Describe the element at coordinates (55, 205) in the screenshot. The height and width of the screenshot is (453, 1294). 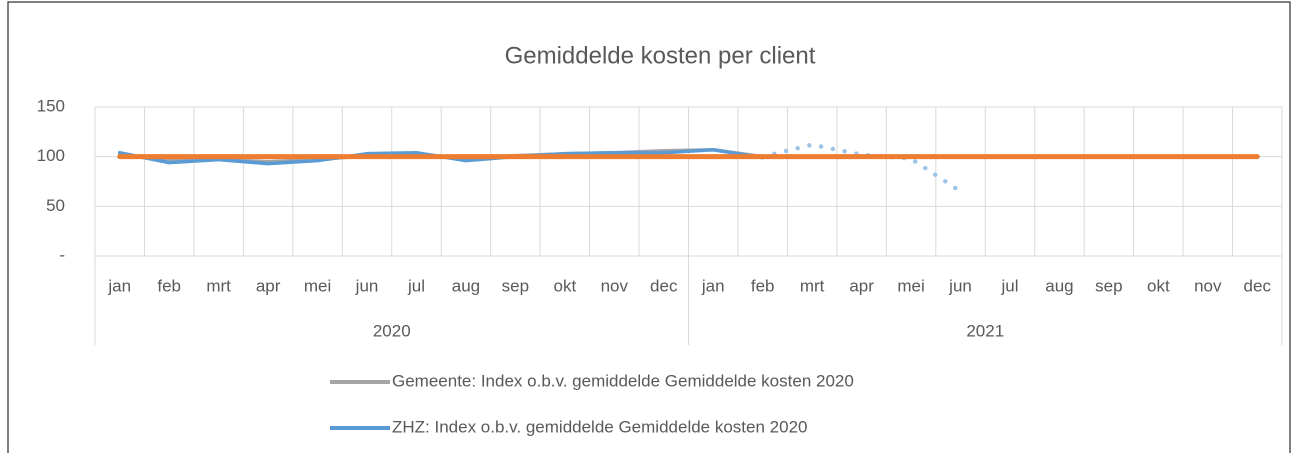
I see `y-tick-label: 50` at that location.